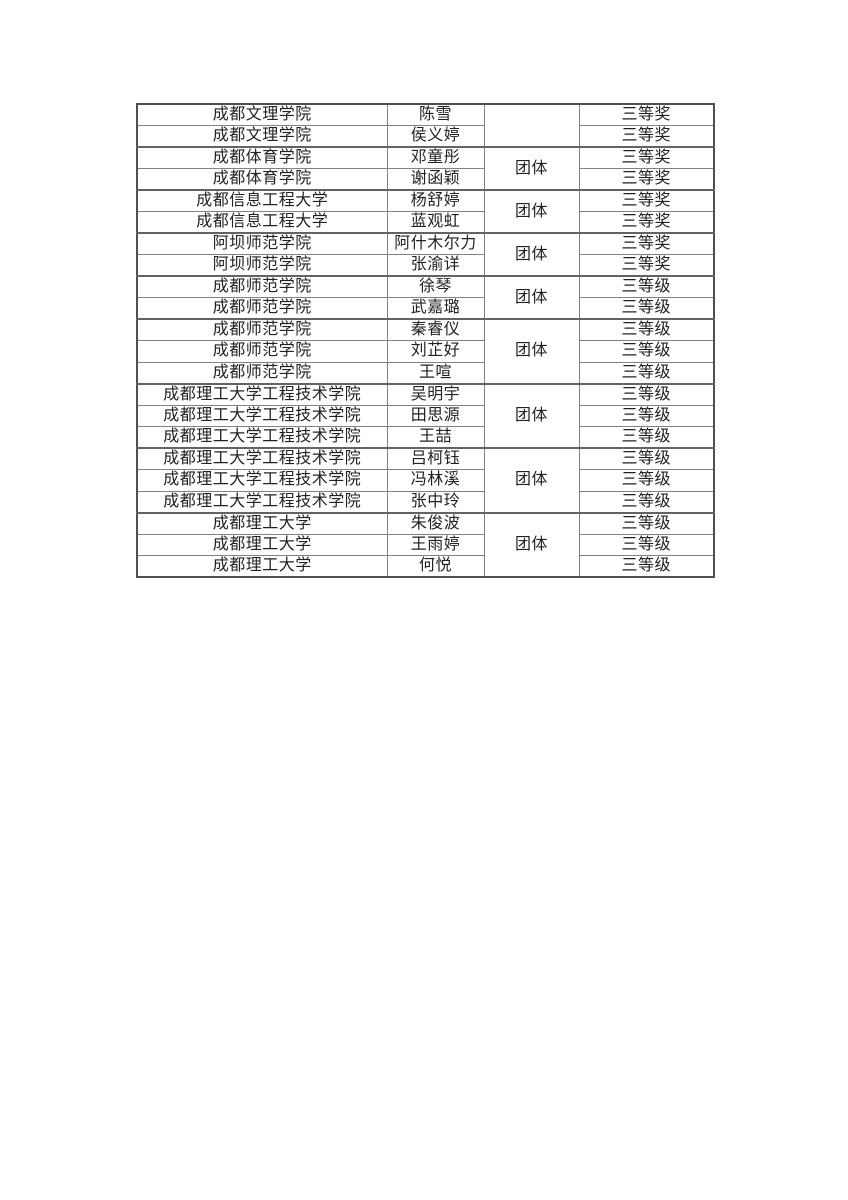 The image size is (848, 1200). I want to click on name-cell: 冯林溪, so click(435, 480).